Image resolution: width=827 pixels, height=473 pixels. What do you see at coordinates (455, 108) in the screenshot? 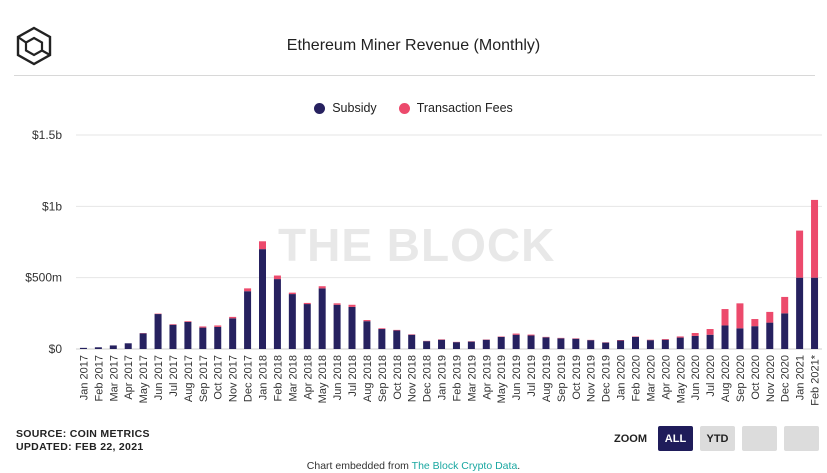
I see `legend-item-transaction-fees: Transaction Fees` at bounding box center [455, 108].